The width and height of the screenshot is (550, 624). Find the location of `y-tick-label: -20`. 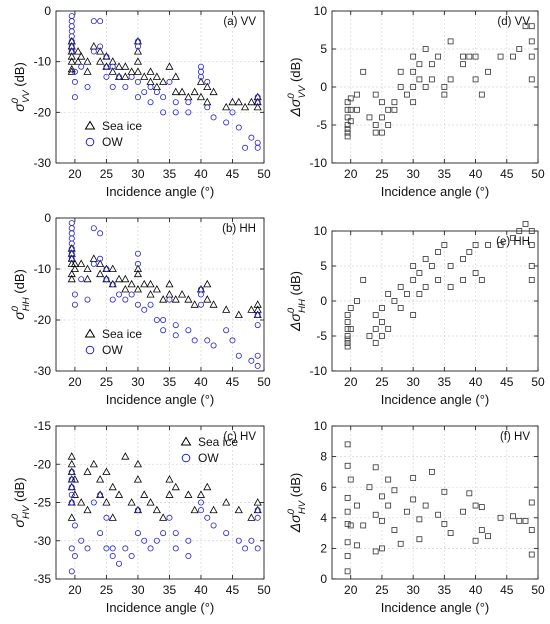

y-tick-label: -20 is located at coordinates (43, 320).